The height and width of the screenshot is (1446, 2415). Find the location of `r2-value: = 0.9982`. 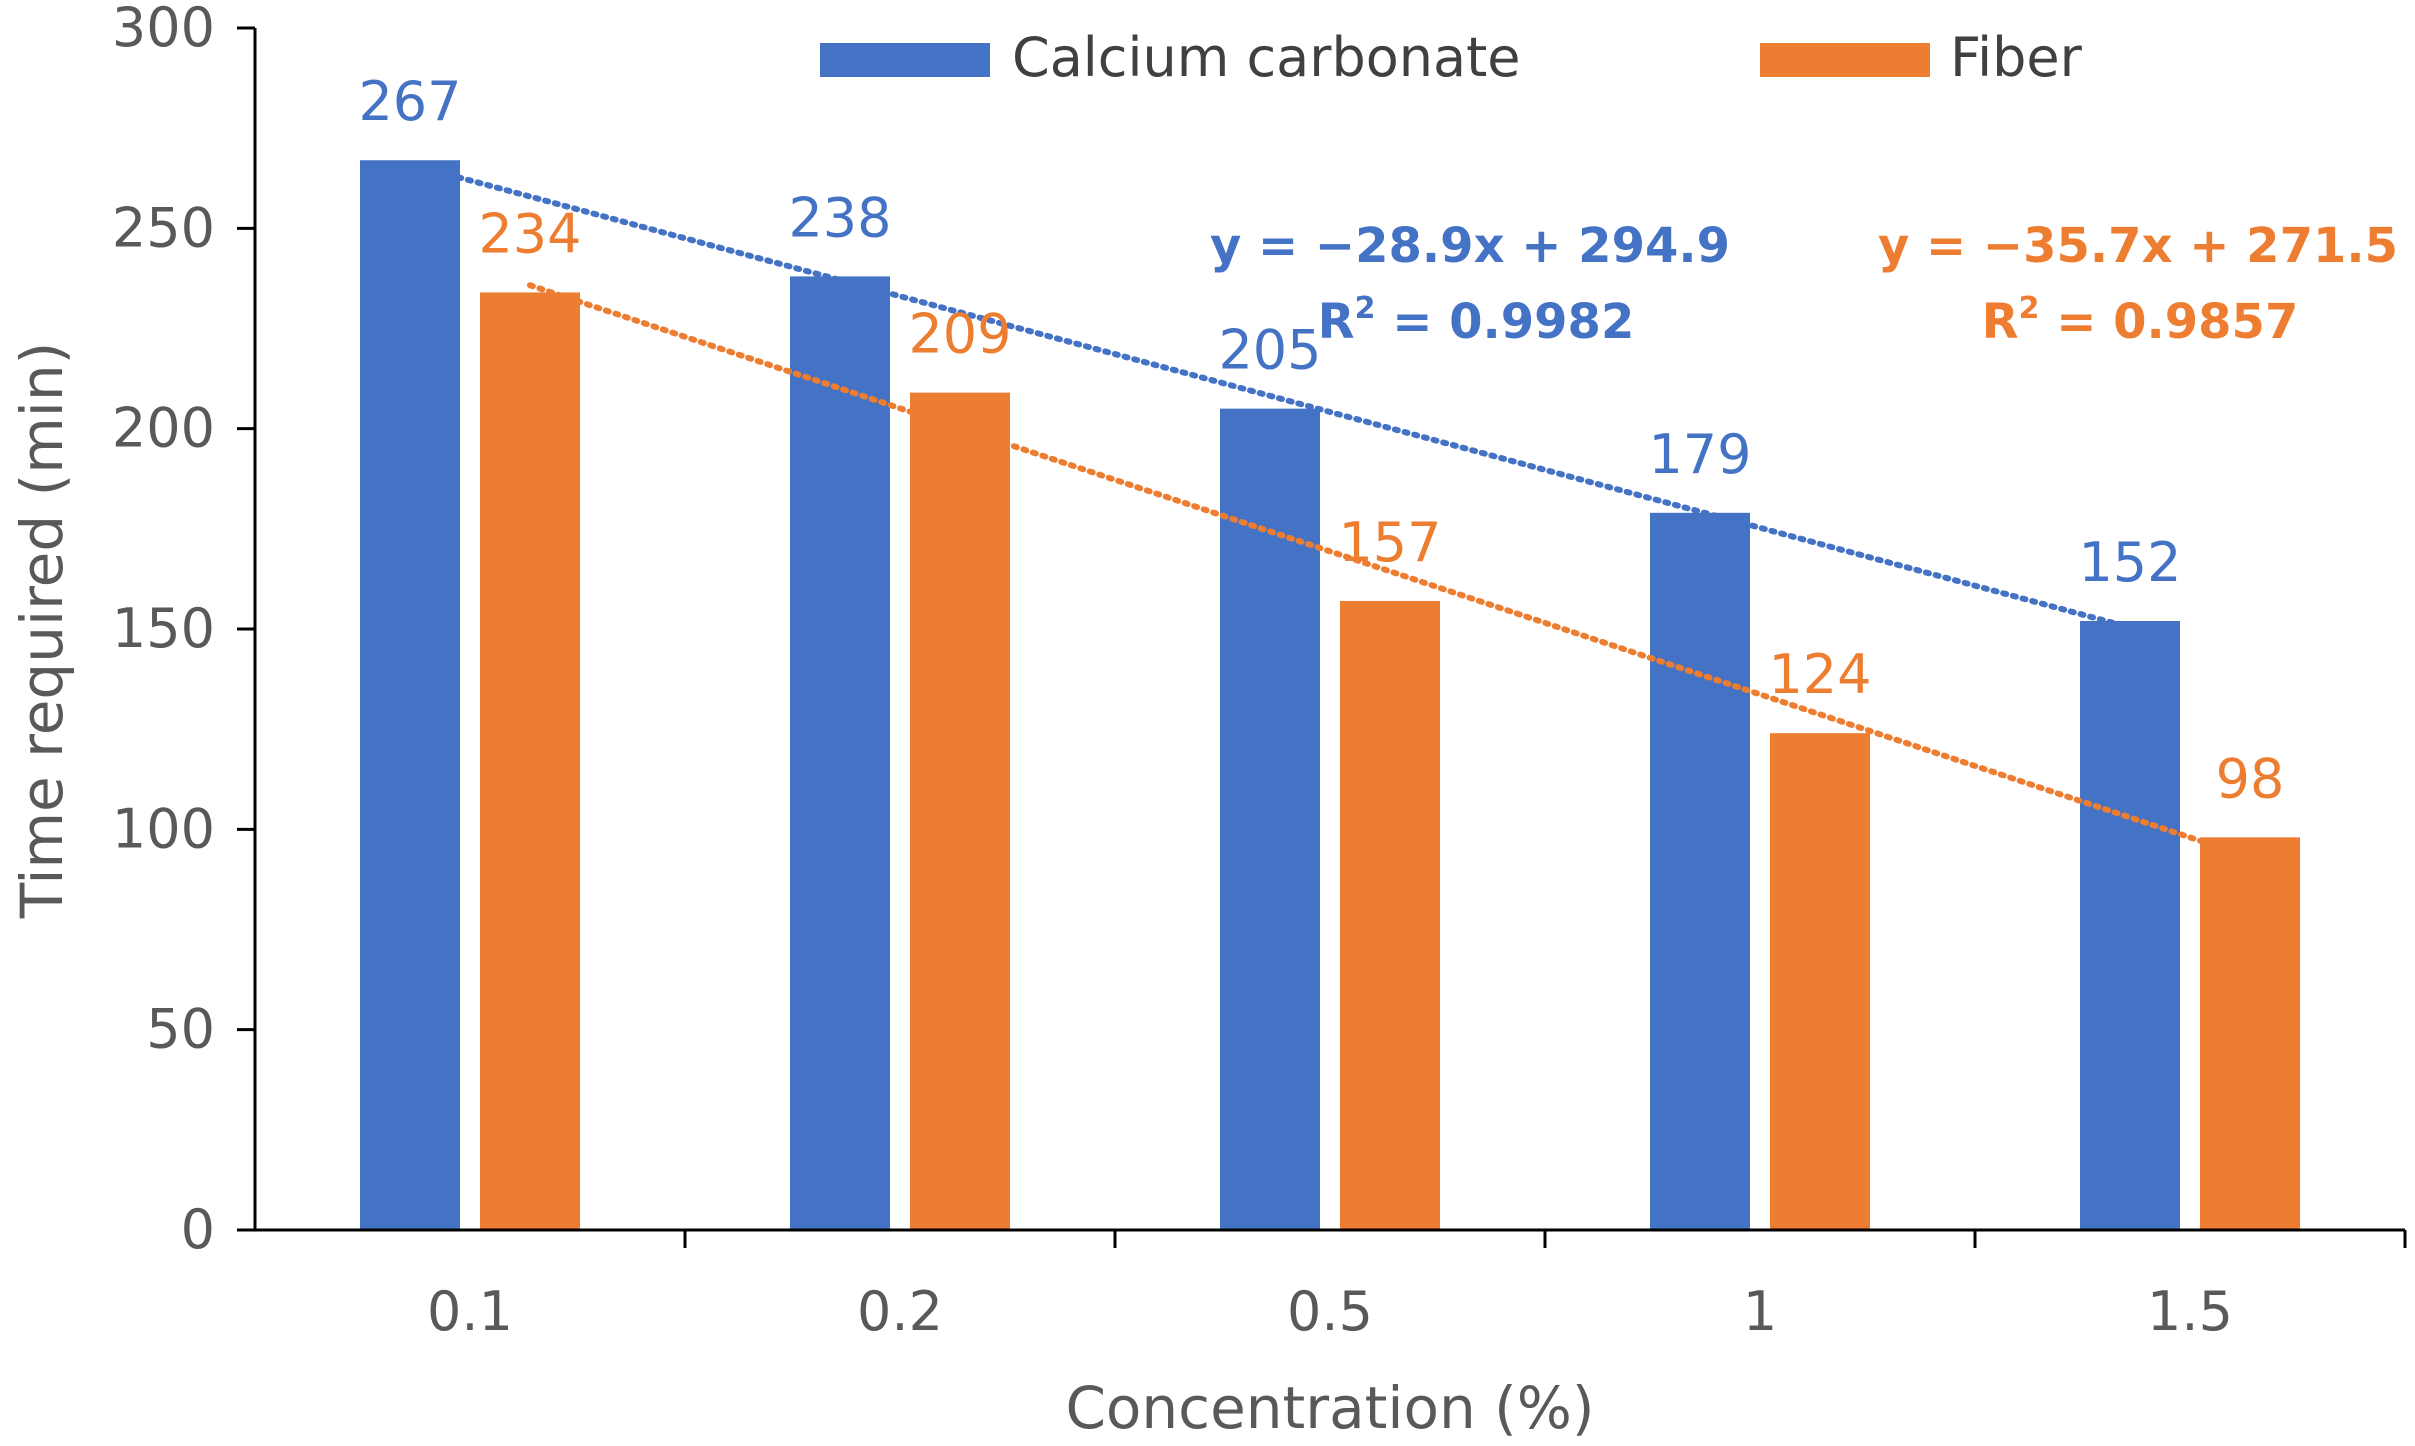

r2-value: = 0.9982 is located at coordinates (1504, 322).